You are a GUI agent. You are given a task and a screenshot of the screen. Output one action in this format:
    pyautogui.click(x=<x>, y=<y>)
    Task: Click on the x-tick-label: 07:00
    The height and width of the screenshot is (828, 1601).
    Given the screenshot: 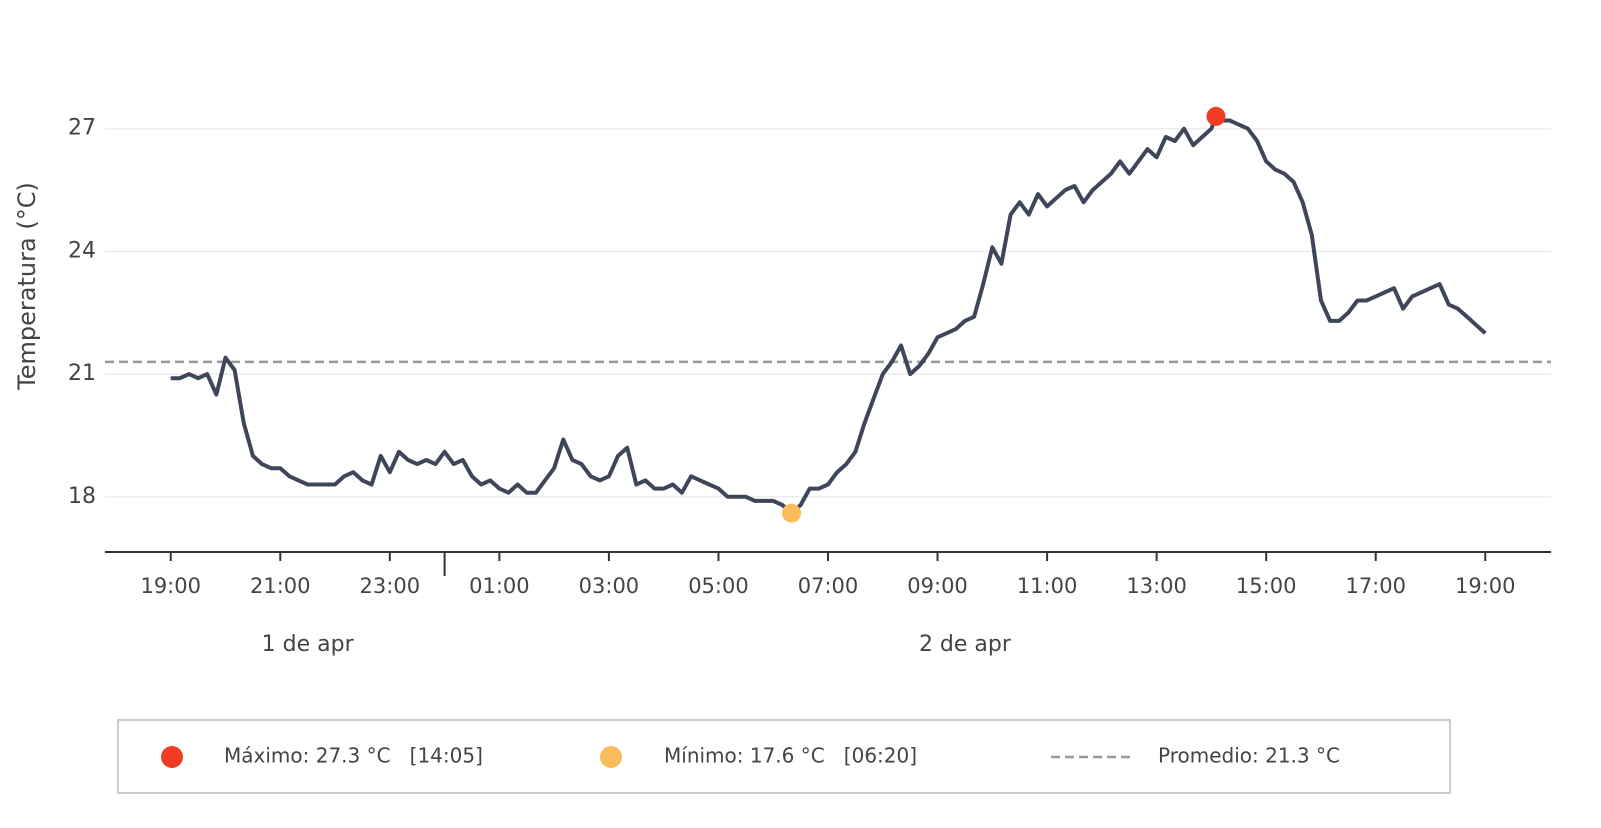 What is the action you would take?
    pyautogui.click(x=828, y=586)
    